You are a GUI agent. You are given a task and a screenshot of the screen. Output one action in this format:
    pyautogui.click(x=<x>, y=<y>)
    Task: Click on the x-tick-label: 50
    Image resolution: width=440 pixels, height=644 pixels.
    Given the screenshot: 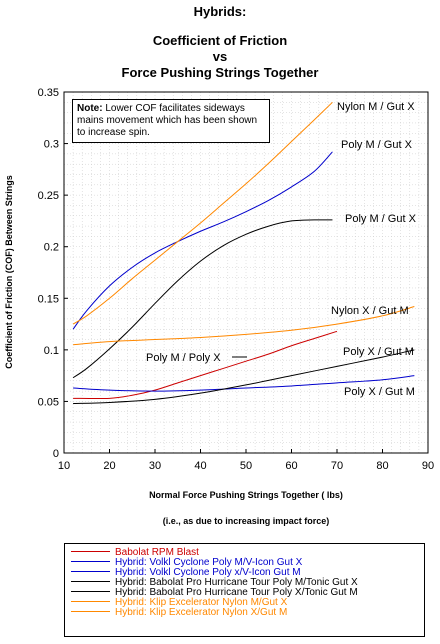 What is the action you would take?
    pyautogui.click(x=246, y=466)
    